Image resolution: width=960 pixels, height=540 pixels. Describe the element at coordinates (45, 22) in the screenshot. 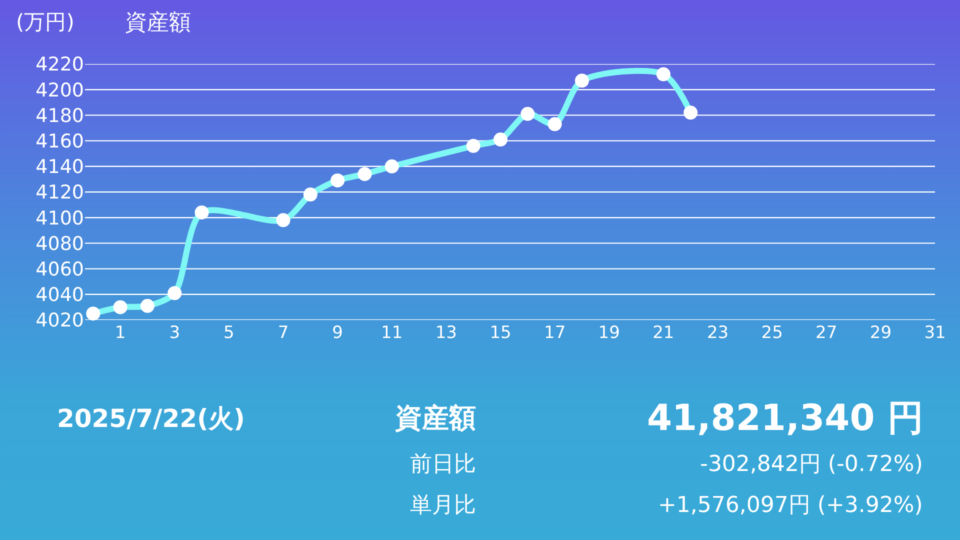

I see `y-axis-title: (万円)` at that location.